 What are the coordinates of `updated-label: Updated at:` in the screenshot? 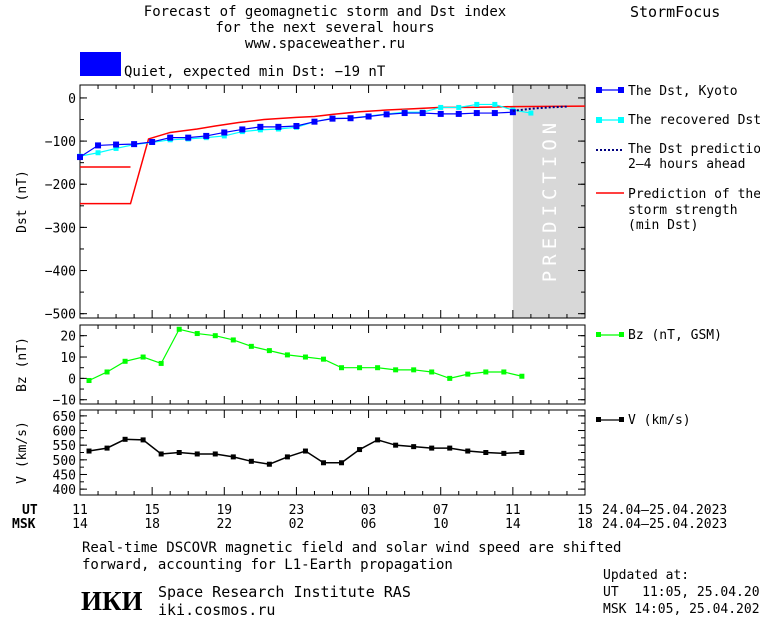 It's located at (646, 575).